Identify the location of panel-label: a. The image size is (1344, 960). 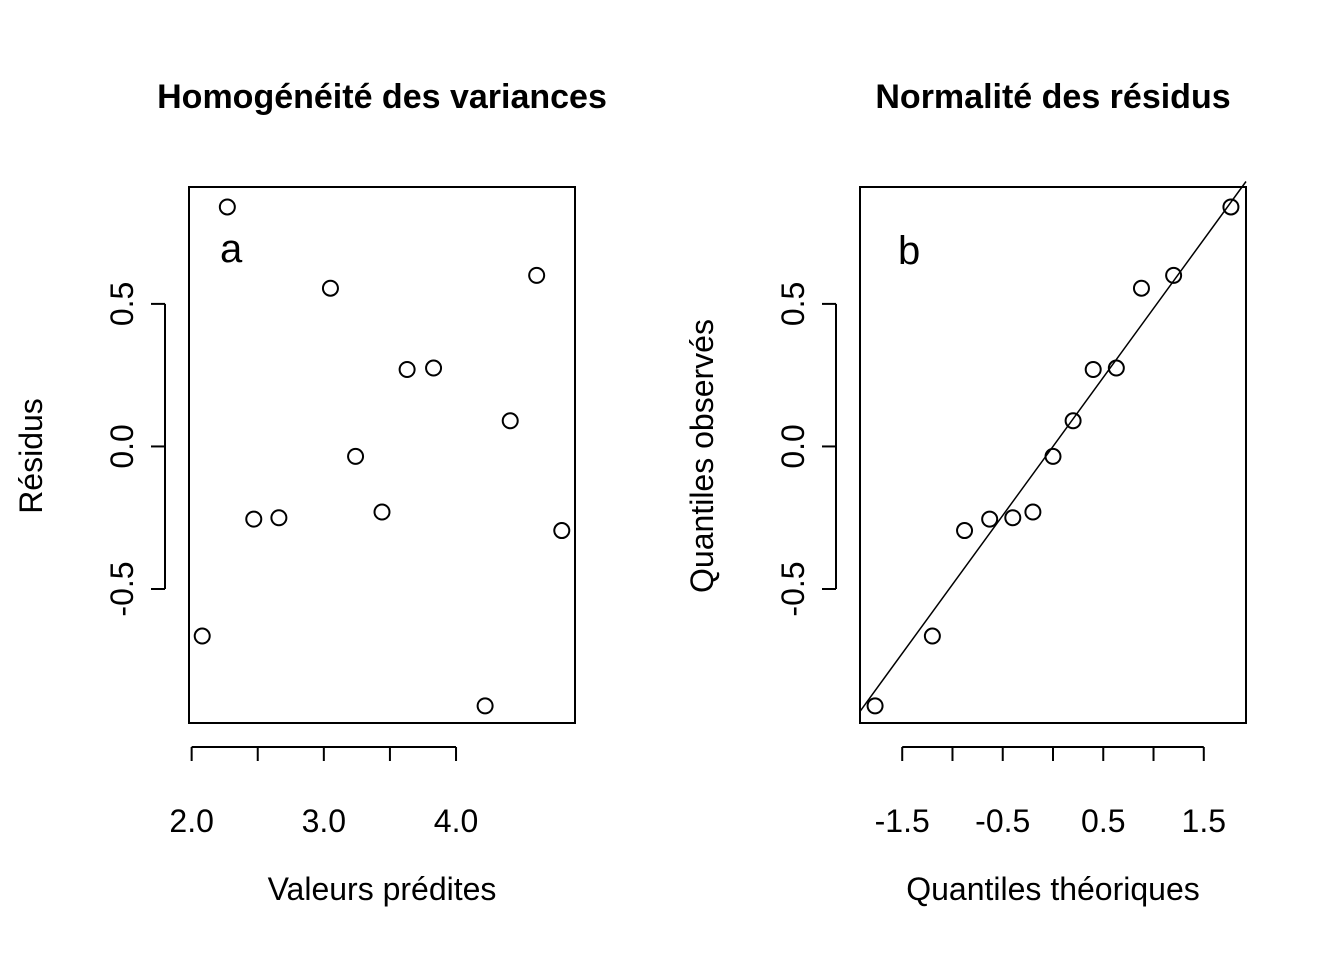
(231, 249).